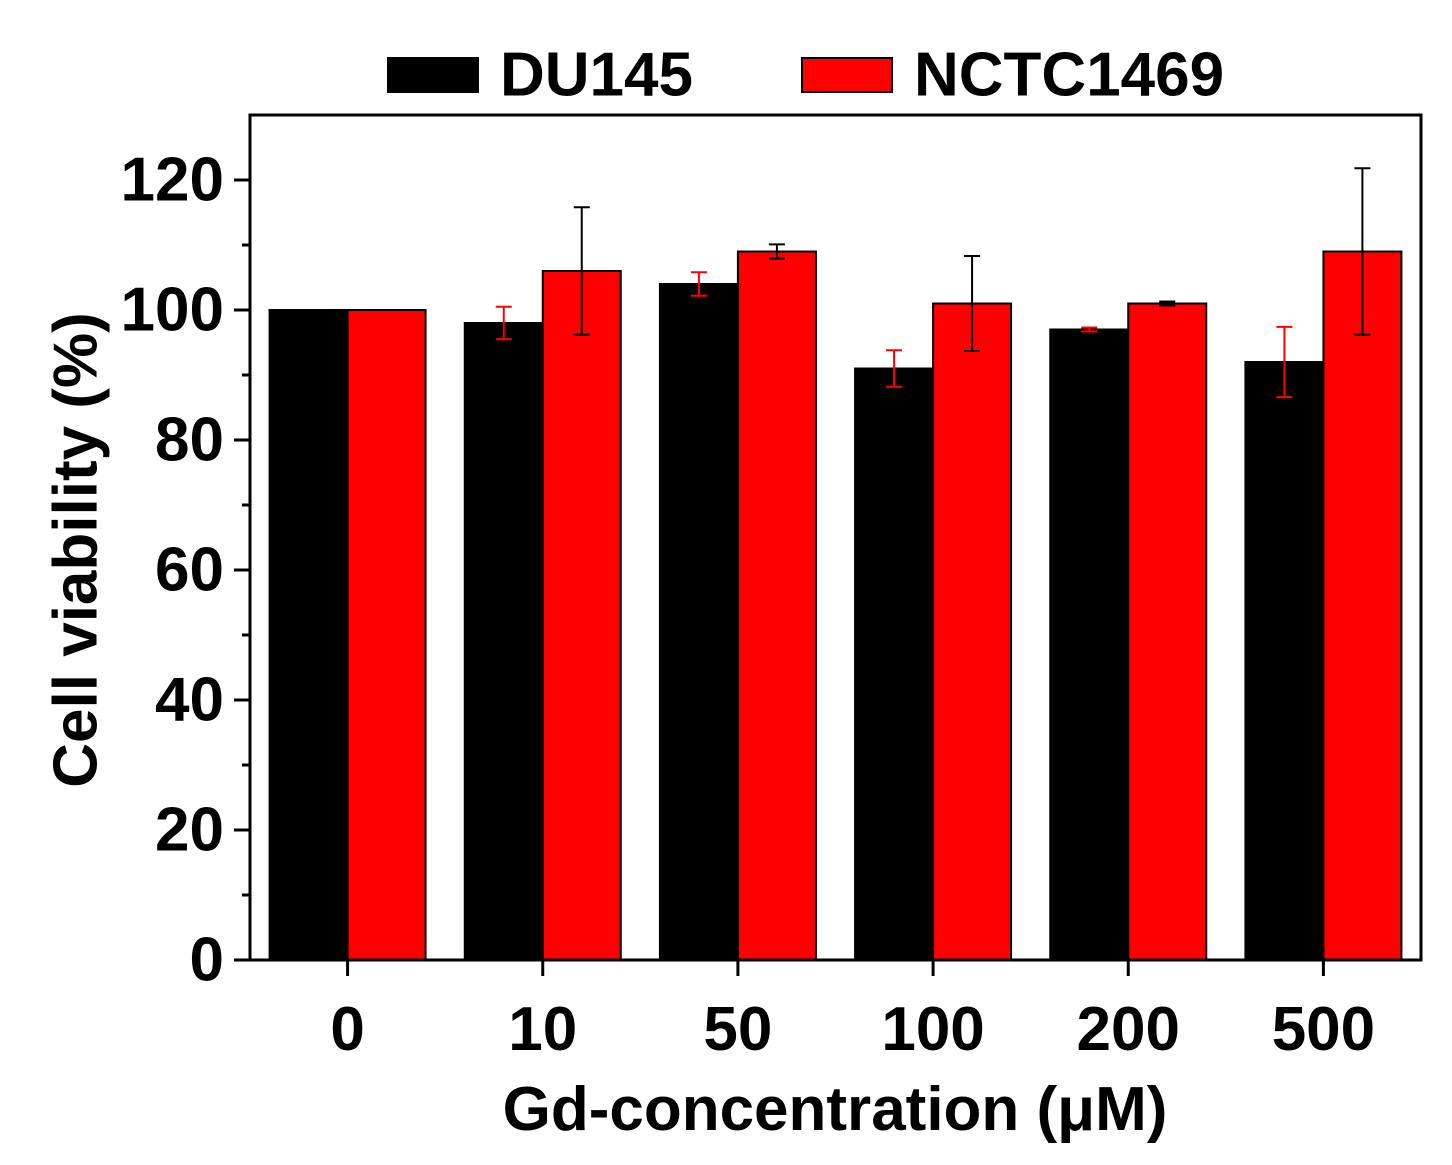 The width and height of the screenshot is (1452, 1165). I want to click on y-tick-label: 80, so click(189, 440).